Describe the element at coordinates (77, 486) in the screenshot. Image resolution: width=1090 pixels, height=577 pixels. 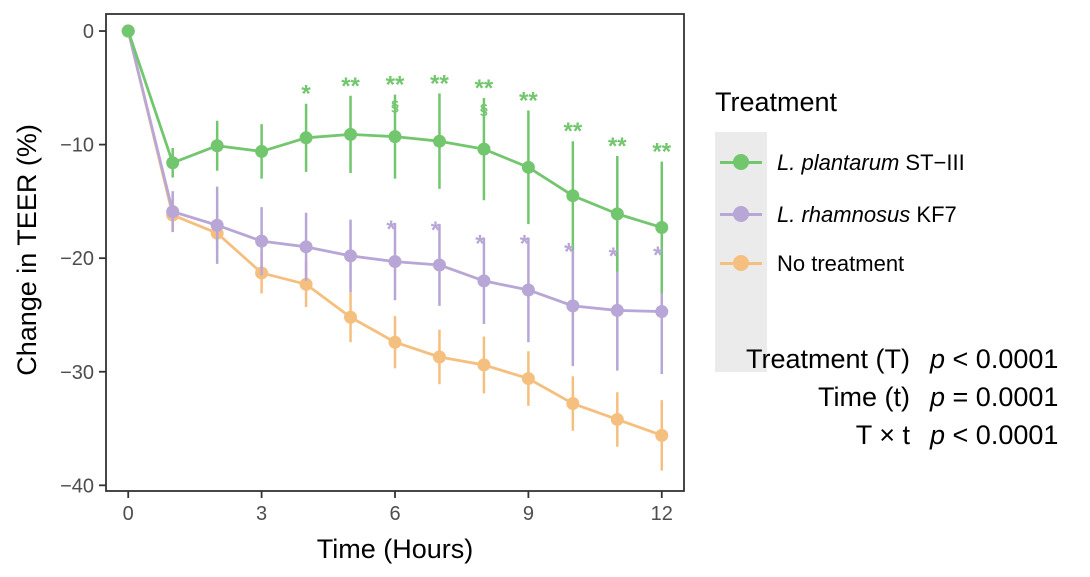
I see `y-tick-label: −40` at that location.